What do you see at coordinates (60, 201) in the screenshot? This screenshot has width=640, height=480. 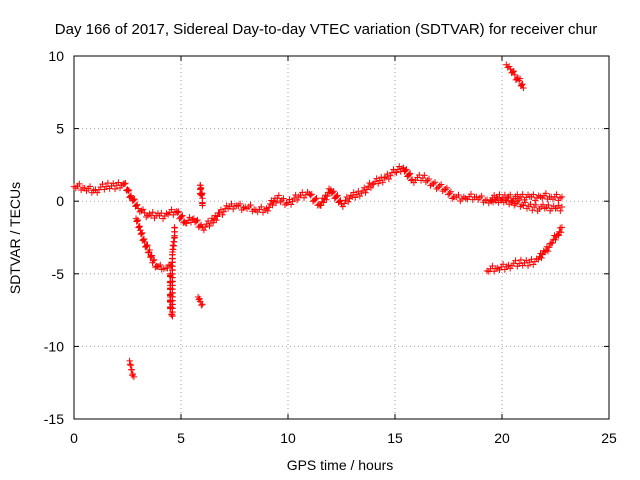 I see `y-tick-label: 0` at bounding box center [60, 201].